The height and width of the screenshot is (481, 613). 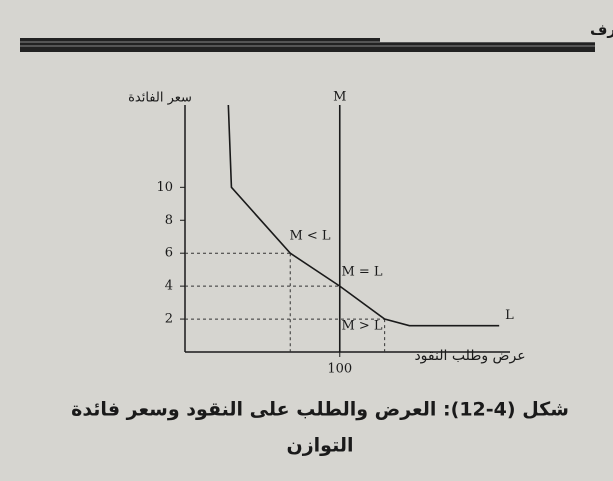 What do you see at coordinates (169, 220) in the screenshot?
I see `y-tick-label: 8` at bounding box center [169, 220].